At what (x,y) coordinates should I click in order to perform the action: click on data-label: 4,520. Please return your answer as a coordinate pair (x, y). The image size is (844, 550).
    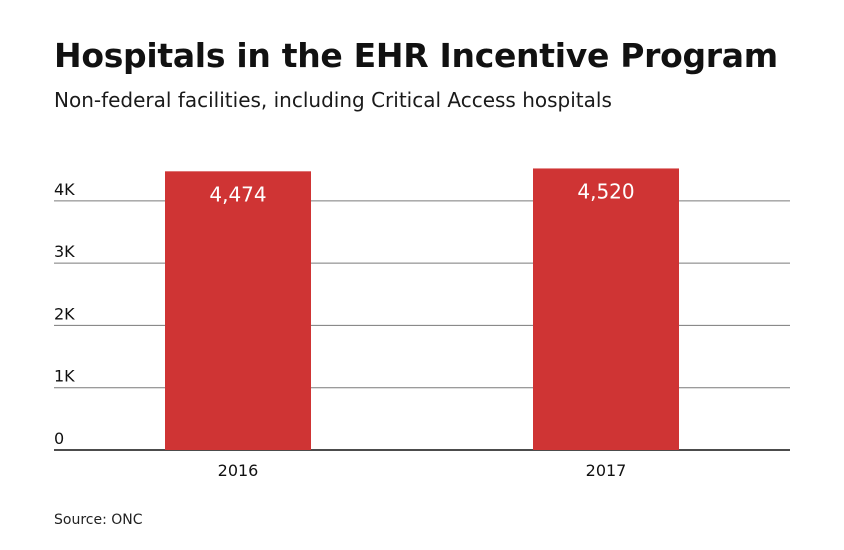
    Looking at the image, I should click on (605, 191).